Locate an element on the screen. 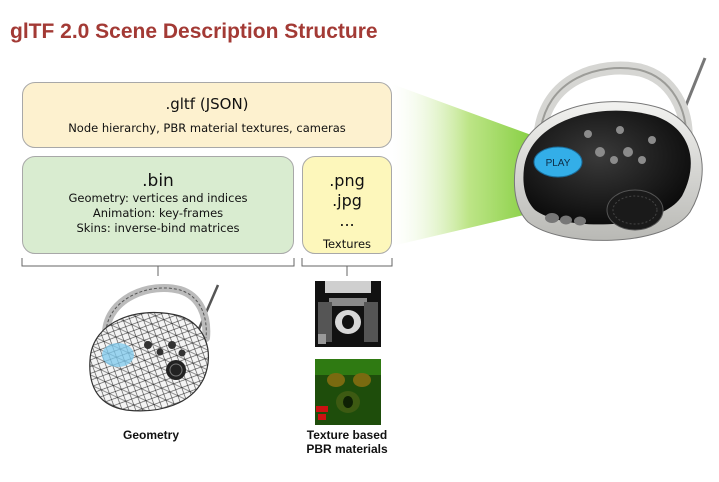  texture-bracket is located at coordinates (347, 267).